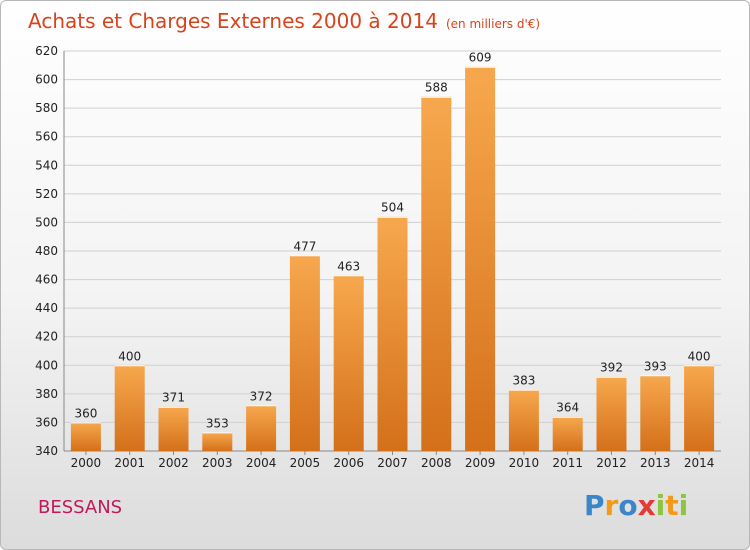 The width and height of the screenshot is (750, 550). Describe the element at coordinates (304, 353) in the screenshot. I see `bar-2005` at that location.